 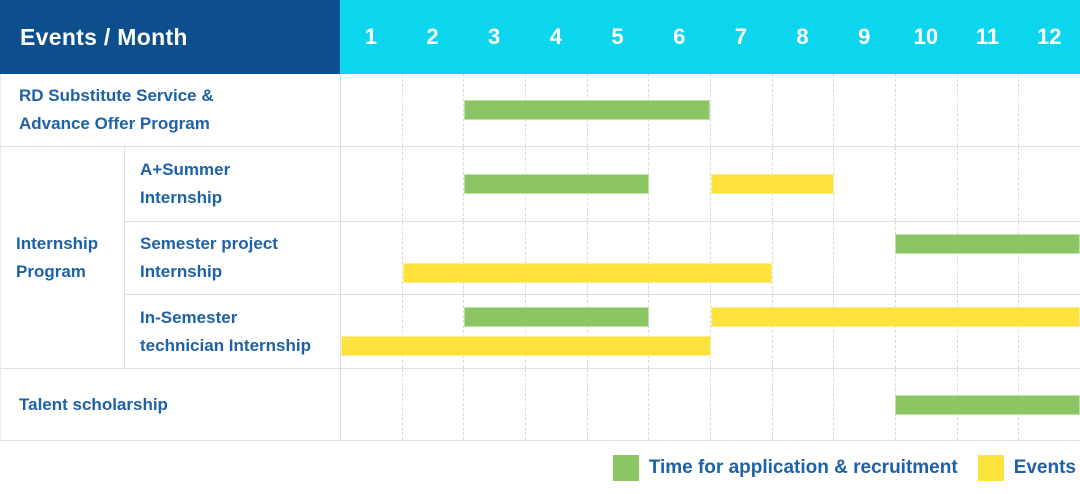 I want to click on row-label-in-semester-technician: In-Semester technician Internship, so click(x=233, y=331).